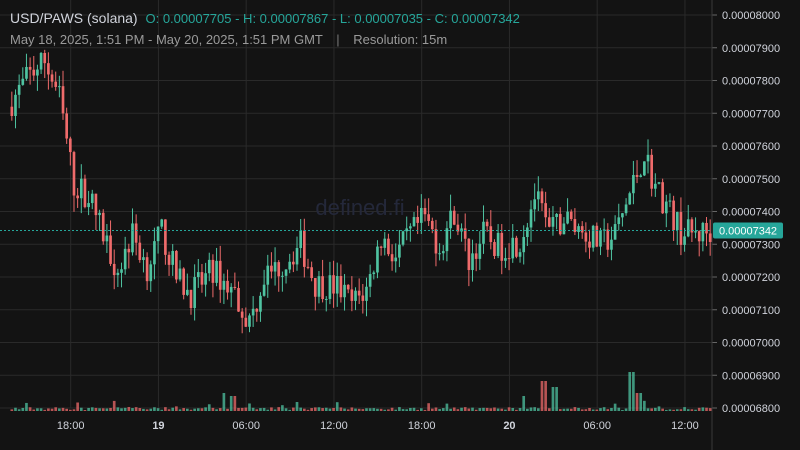 This screenshot has width=800, height=450. Describe the element at coordinates (751, 49) in the screenshot. I see `y-tick-label: 0.00007900` at that location.